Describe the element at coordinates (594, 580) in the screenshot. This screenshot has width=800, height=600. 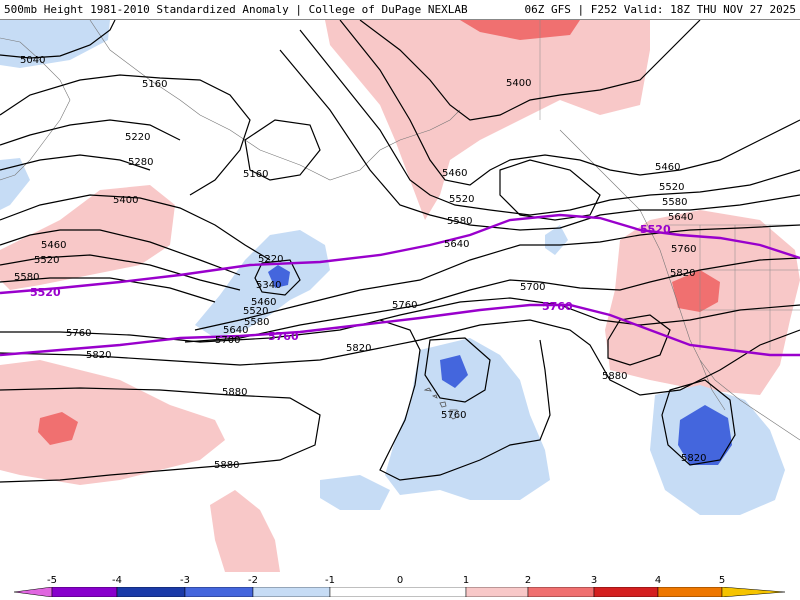
I see `colorbar-tick: 3` at that location.